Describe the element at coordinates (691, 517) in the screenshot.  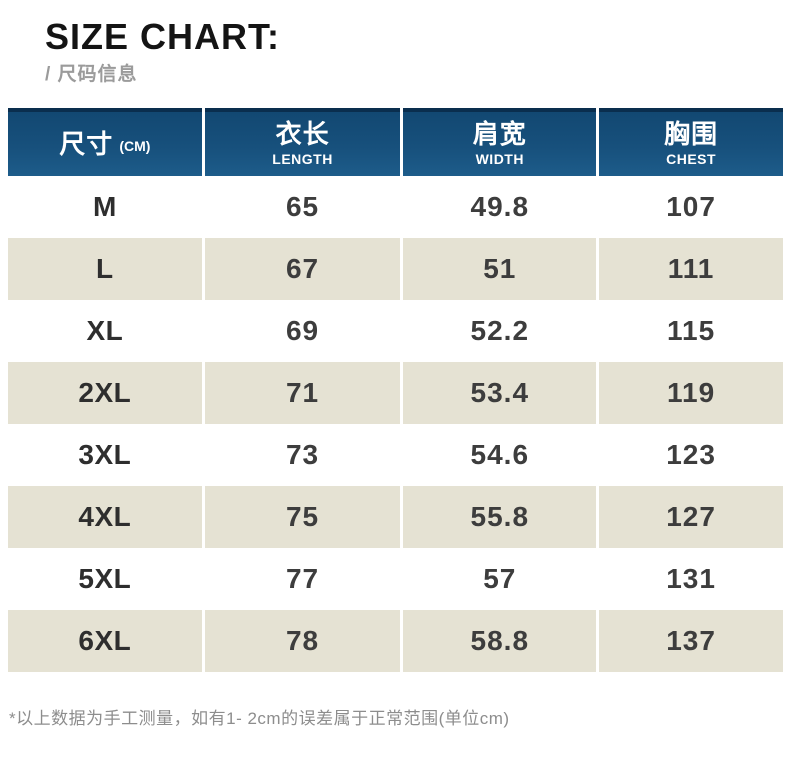
I see `chest-value-cell: 127` at that location.